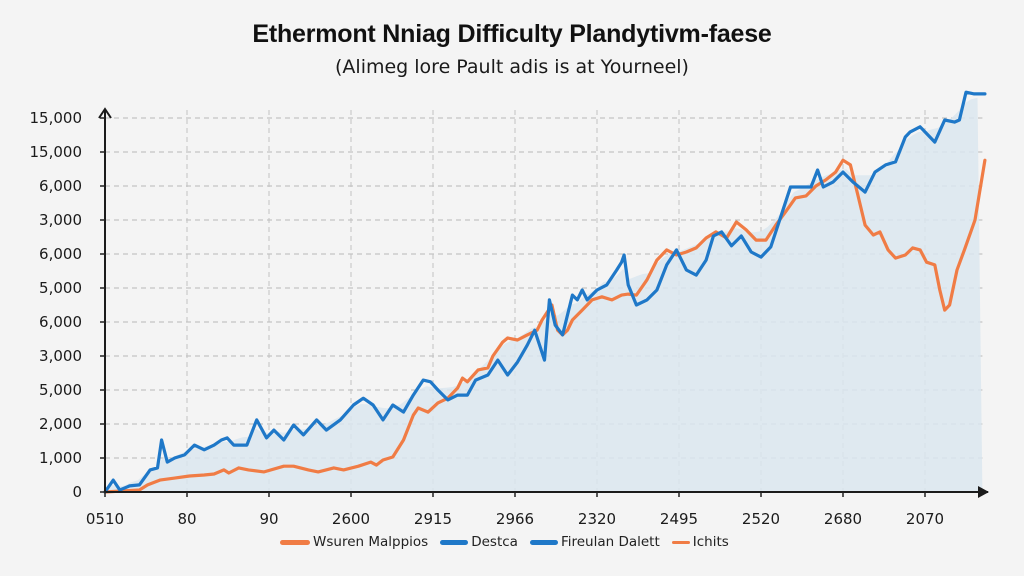 Image resolution: width=1024 pixels, height=576 pixels. Describe the element at coordinates (515, 519) in the screenshot. I see `x-tick-label: 2966` at that location.